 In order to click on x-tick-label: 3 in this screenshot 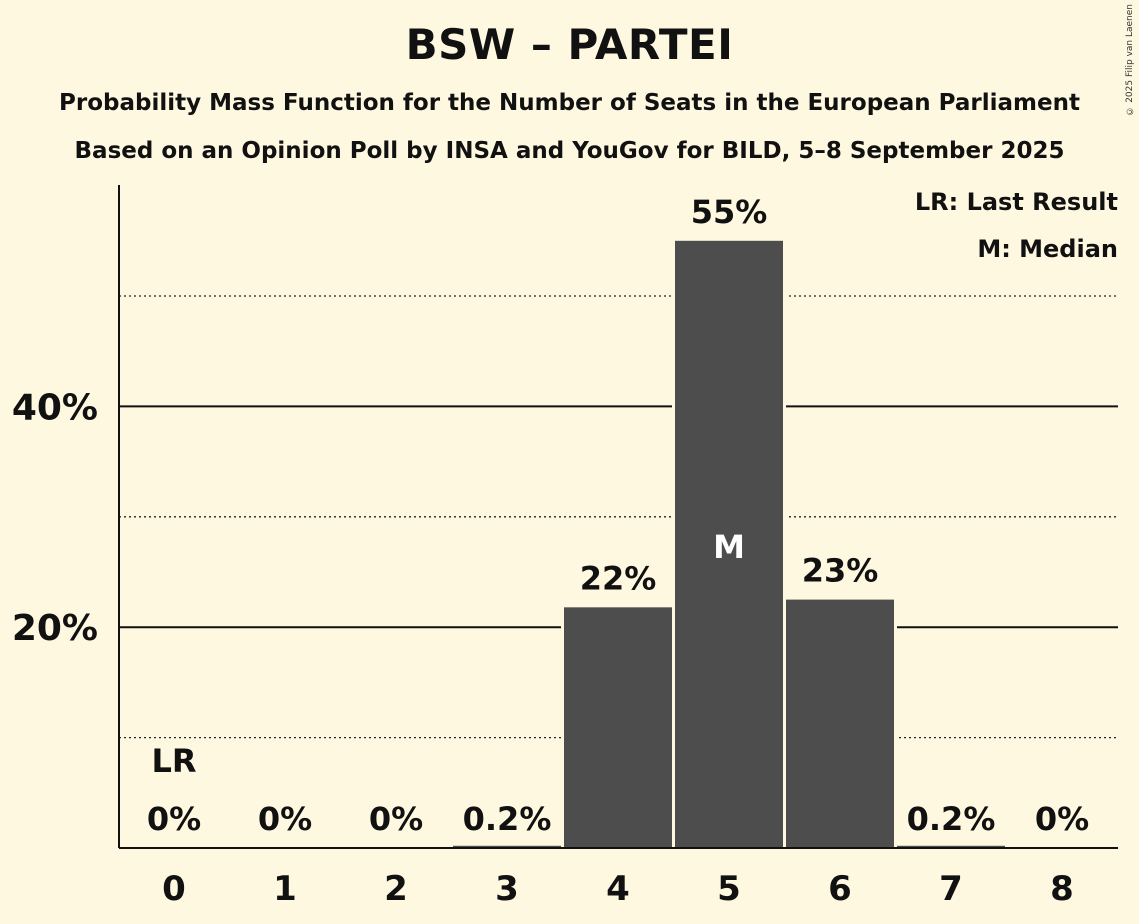, I will do `click(507, 889)`.